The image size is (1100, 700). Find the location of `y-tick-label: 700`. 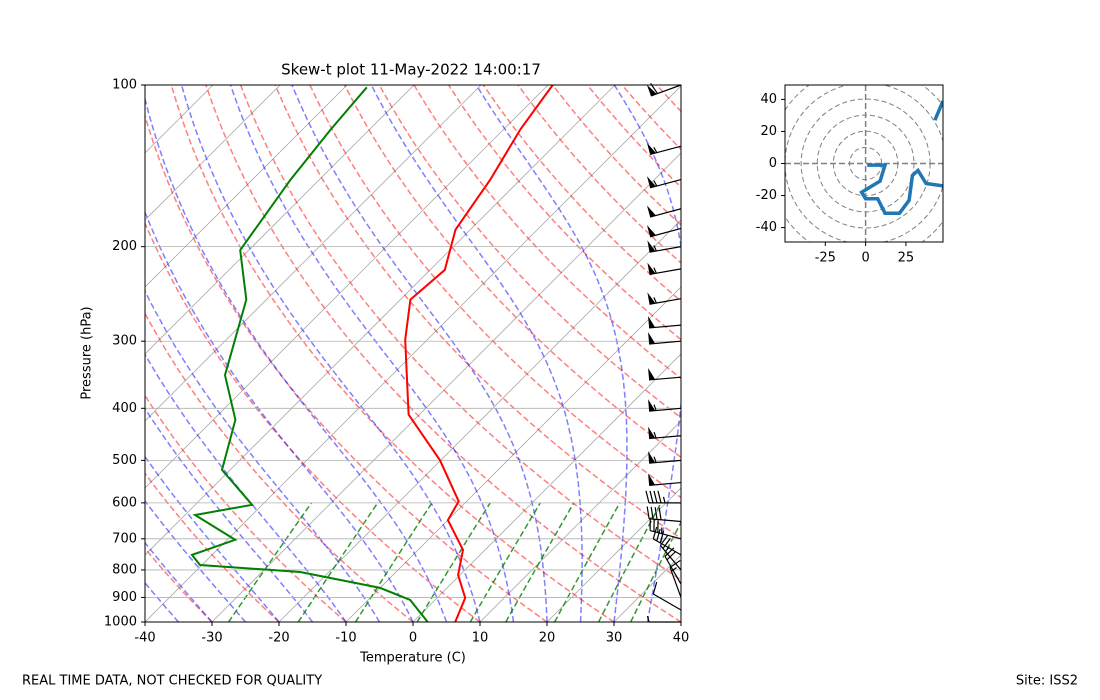

y-tick-label: 700 is located at coordinates (124, 538).